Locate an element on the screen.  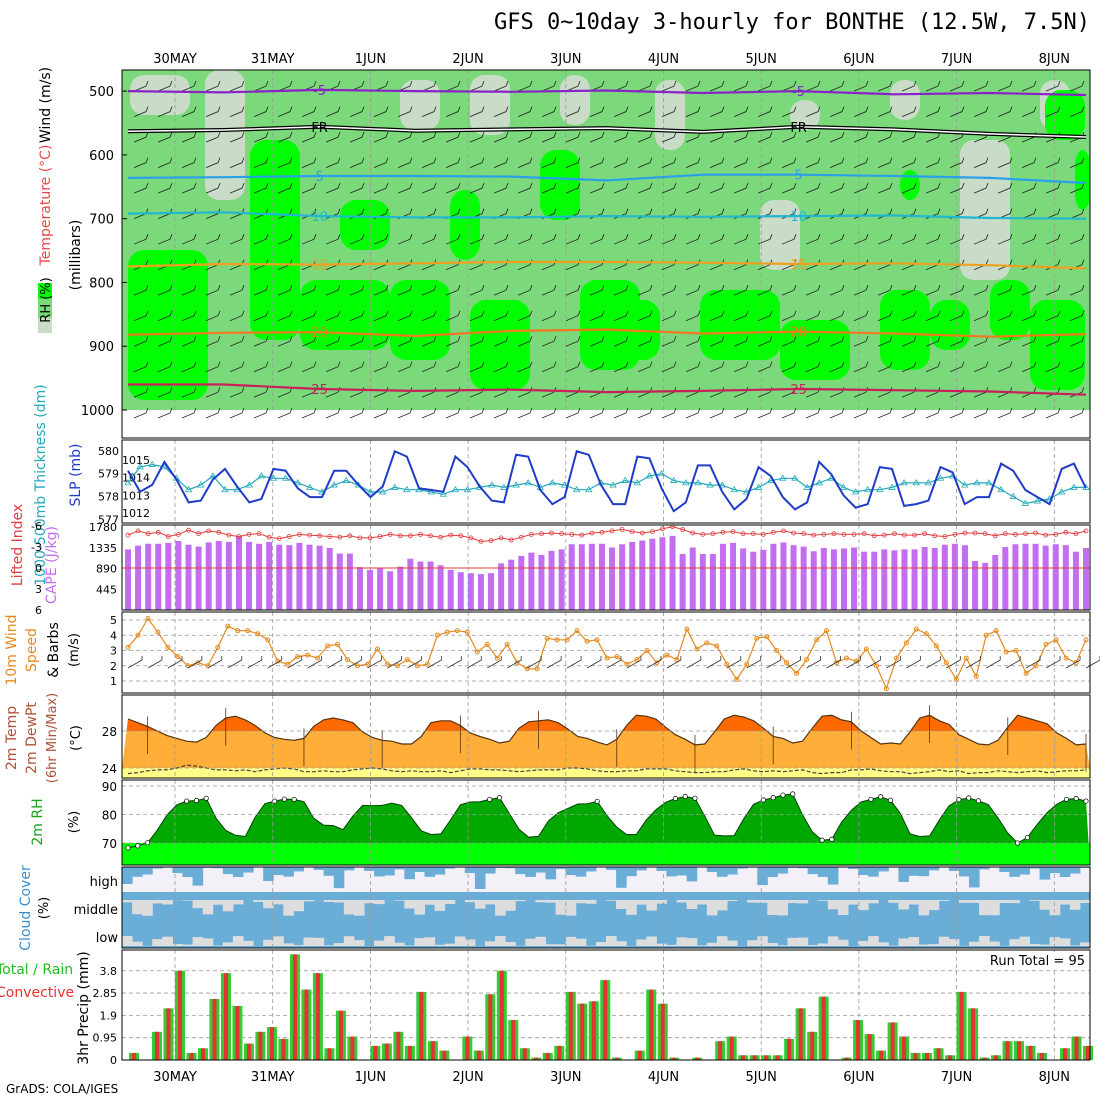
x-tick-label-bottom: 1JUN is located at coordinates (370, 1077).